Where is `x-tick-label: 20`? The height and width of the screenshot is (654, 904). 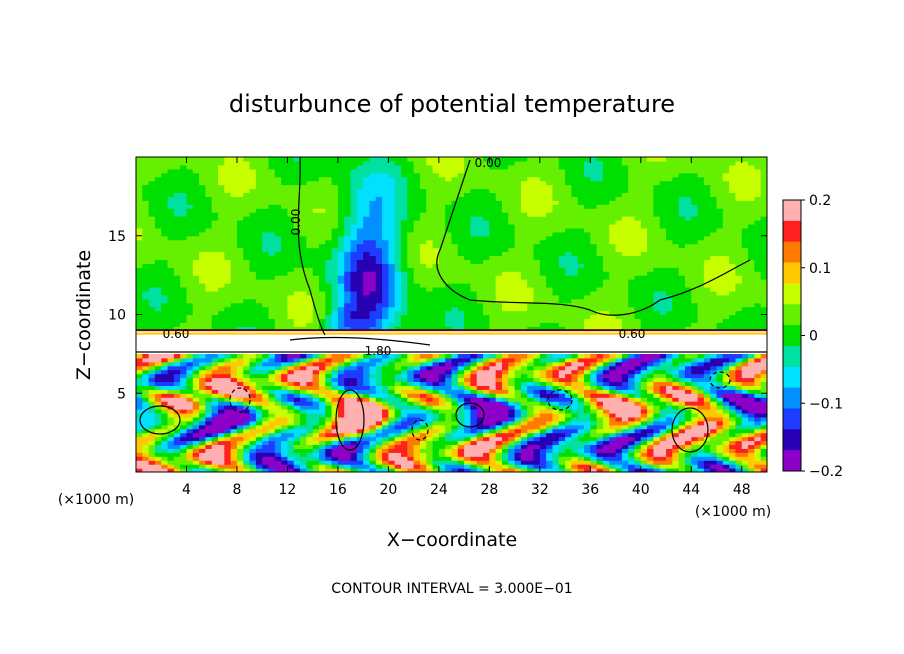
x-tick-label: 20 is located at coordinates (388, 490).